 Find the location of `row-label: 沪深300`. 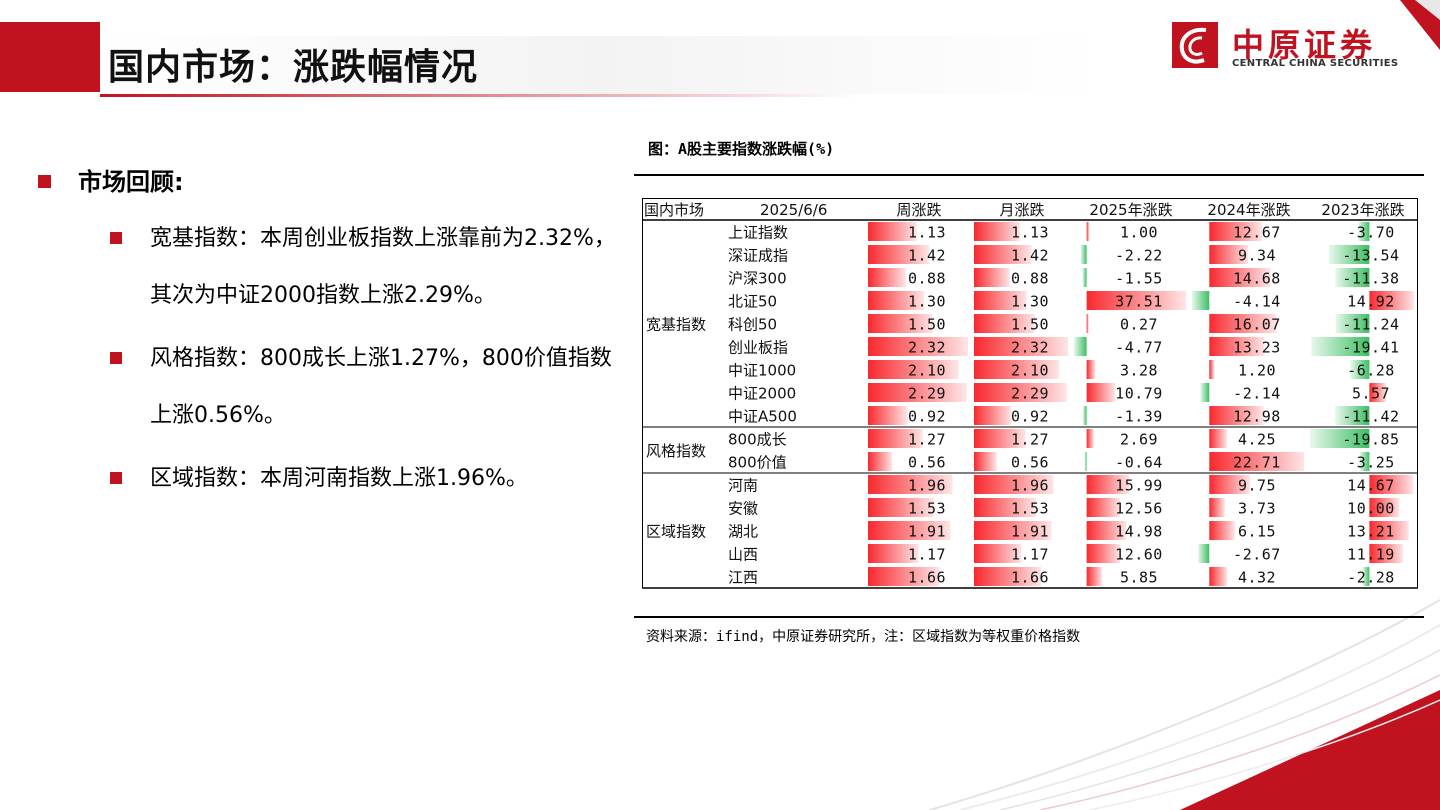

row-label: 沪深300 is located at coordinates (757, 279).